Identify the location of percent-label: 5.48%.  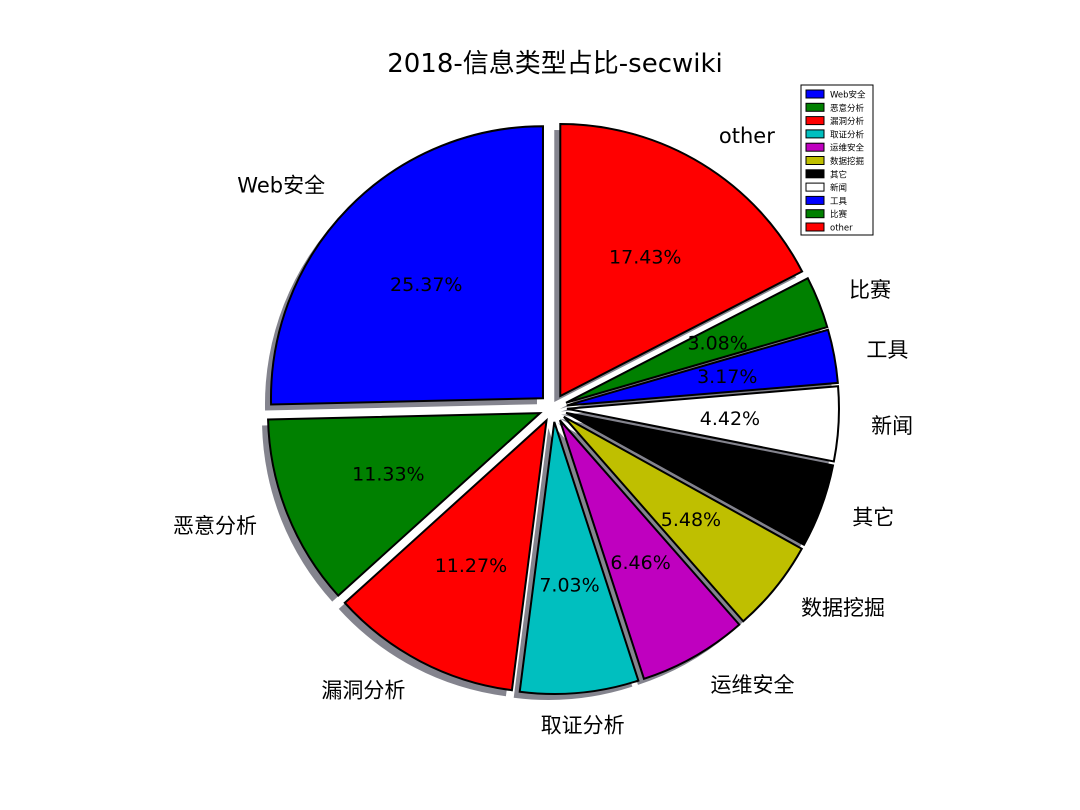
(691, 520).